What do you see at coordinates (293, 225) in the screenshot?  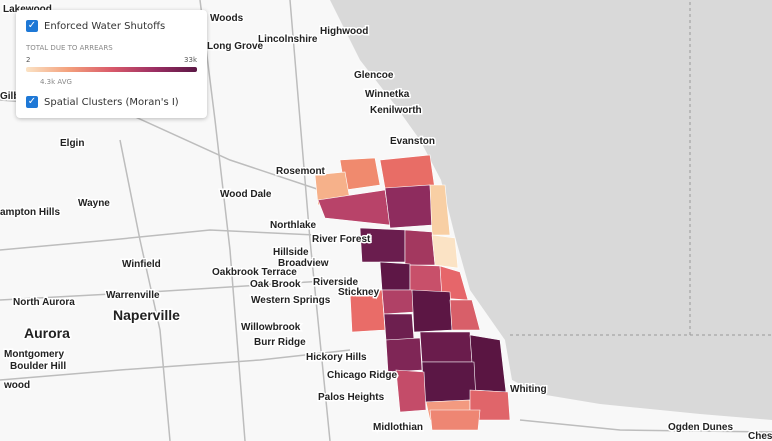 I see `place-label: Northlake` at bounding box center [293, 225].